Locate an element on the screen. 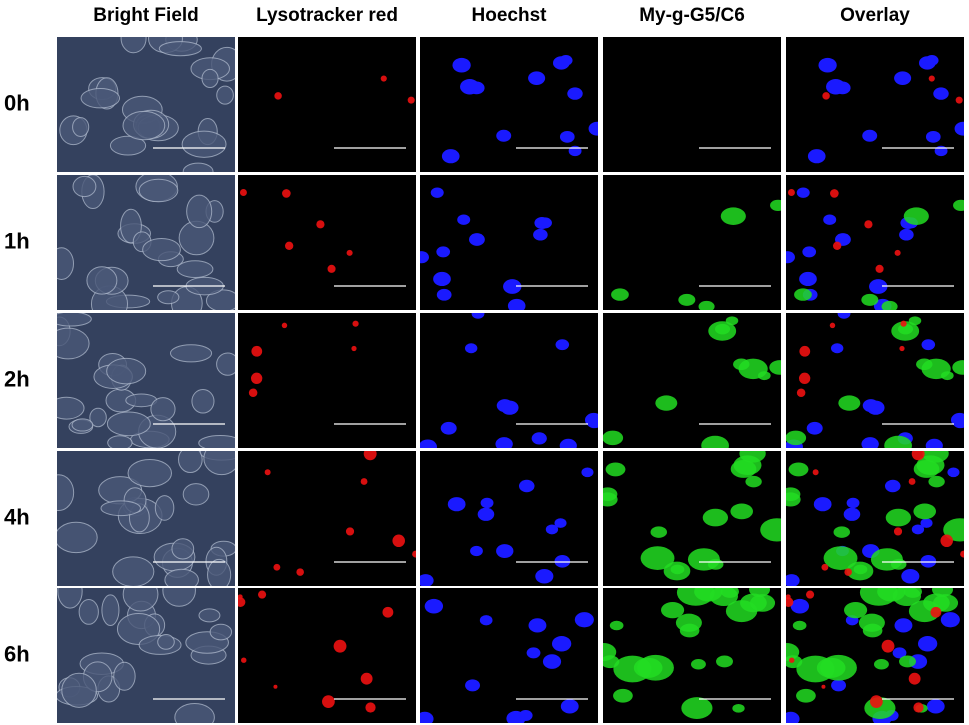  column-header: Hoechst is located at coordinates (510, 15).